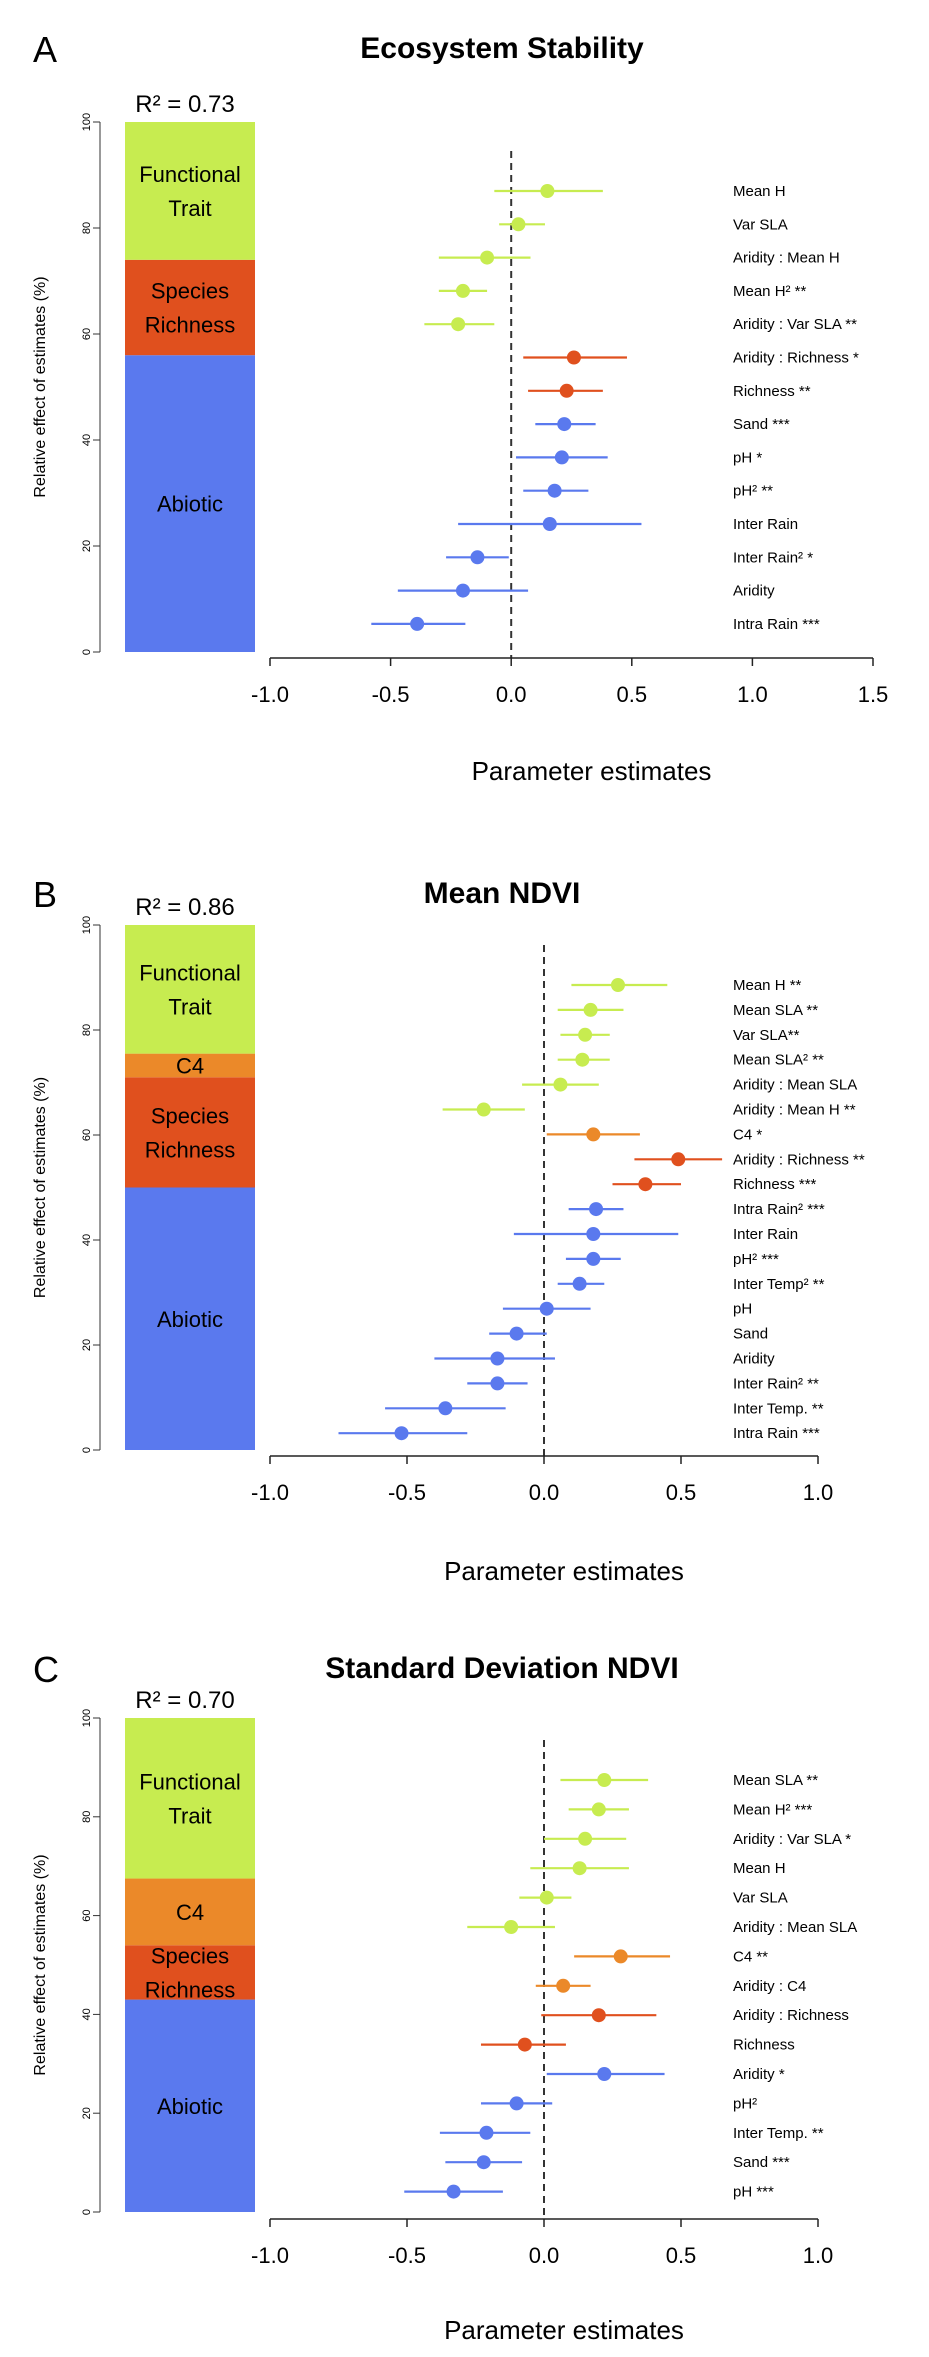 The height and width of the screenshot is (2357, 929). Describe the element at coordinates (87, 1817) in the screenshot. I see `y-tick-label: 80` at that location.